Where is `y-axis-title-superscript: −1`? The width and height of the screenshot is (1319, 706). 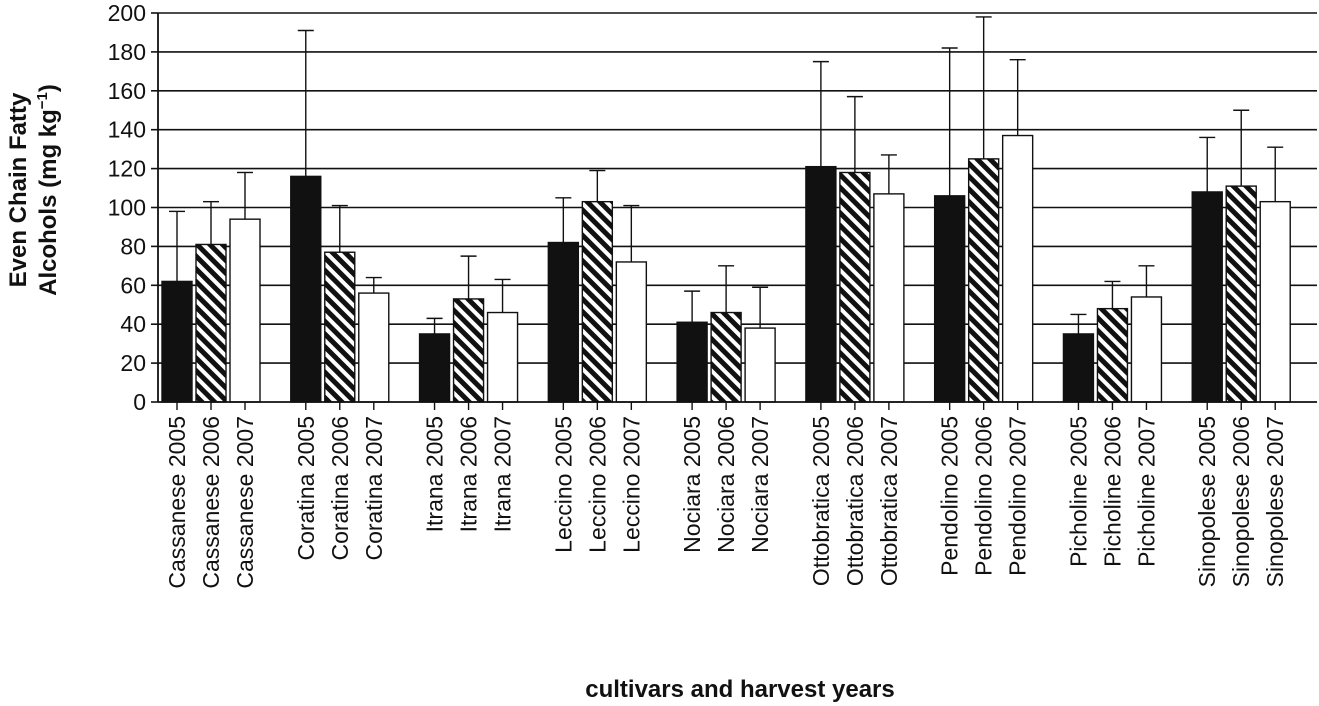 y-axis-title-superscript: −1 is located at coordinates (42, 100).